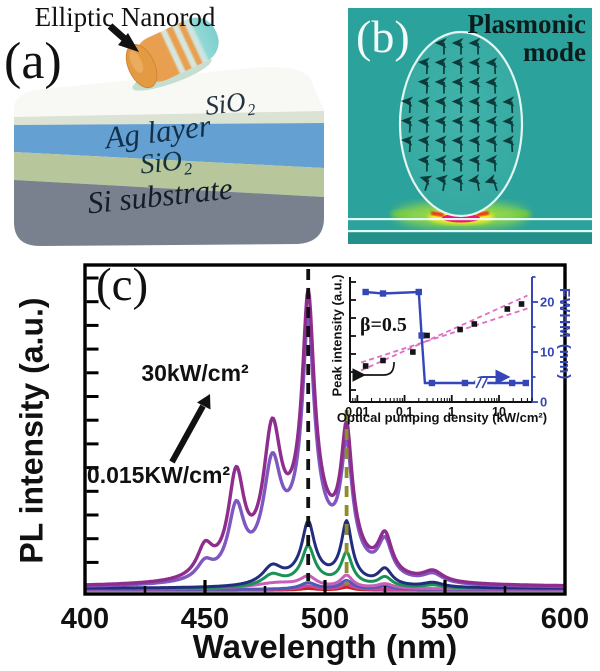  What do you see at coordinates (31, 430) in the screenshot?
I see `y-axis-title: PL intensity (a.u.)` at bounding box center [31, 430].